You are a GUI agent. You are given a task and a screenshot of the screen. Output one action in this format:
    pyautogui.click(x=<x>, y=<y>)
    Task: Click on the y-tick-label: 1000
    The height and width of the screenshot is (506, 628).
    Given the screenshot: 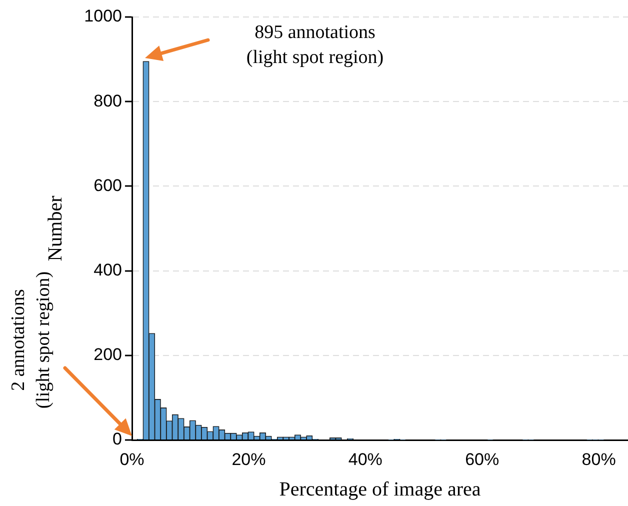 What is the action you would take?
    pyautogui.click(x=103, y=16)
    